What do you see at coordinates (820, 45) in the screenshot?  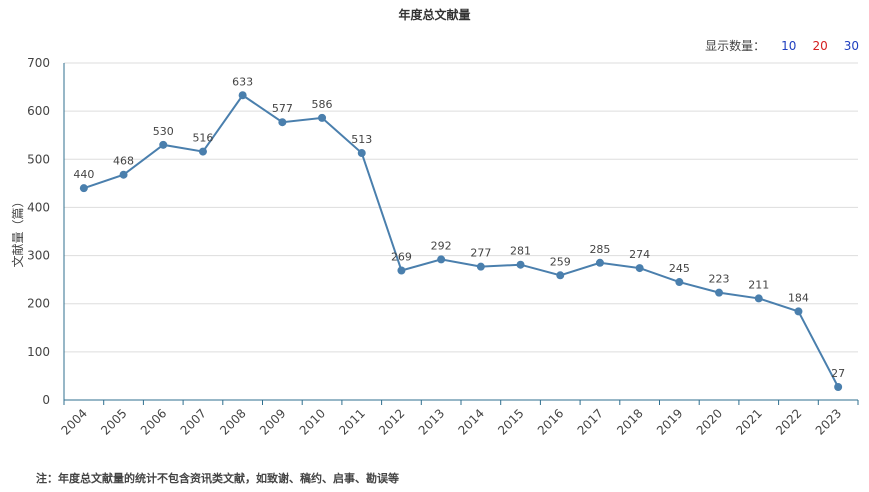 I see `display-count-option-20: 20` at bounding box center [820, 45].